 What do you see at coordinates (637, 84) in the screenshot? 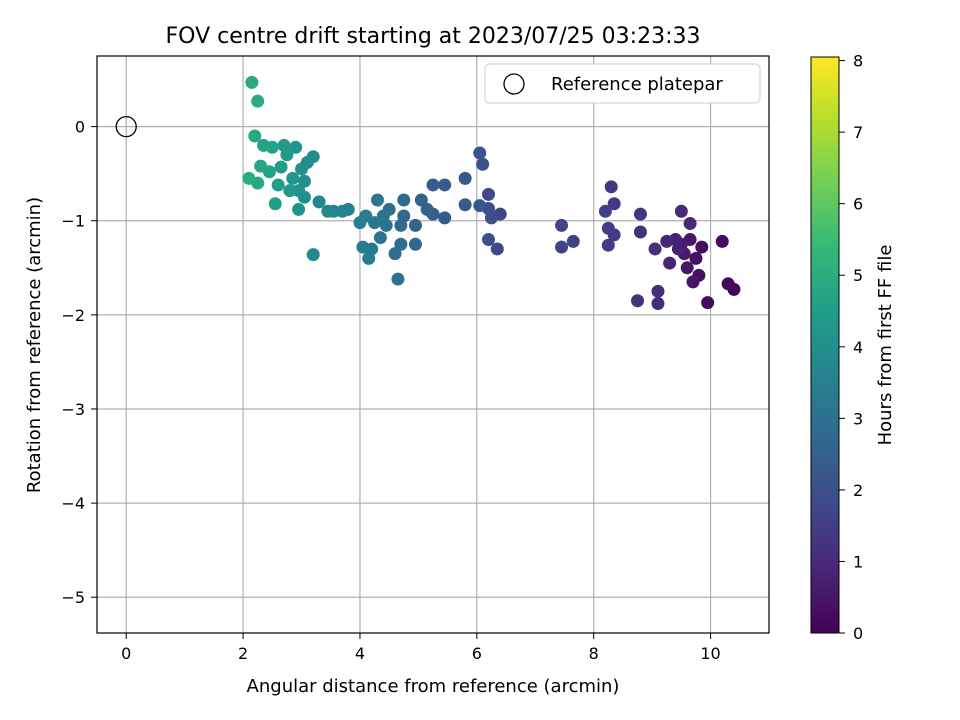
I see `legend-label: Reference platepar` at bounding box center [637, 84].